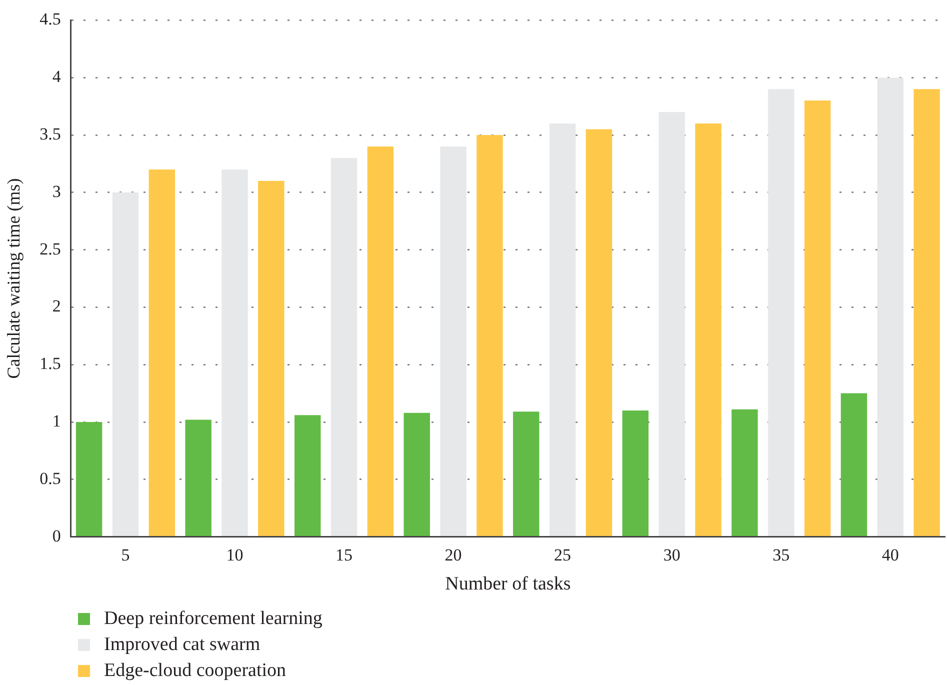  I want to click on y-tick-label: 1, so click(56, 420).